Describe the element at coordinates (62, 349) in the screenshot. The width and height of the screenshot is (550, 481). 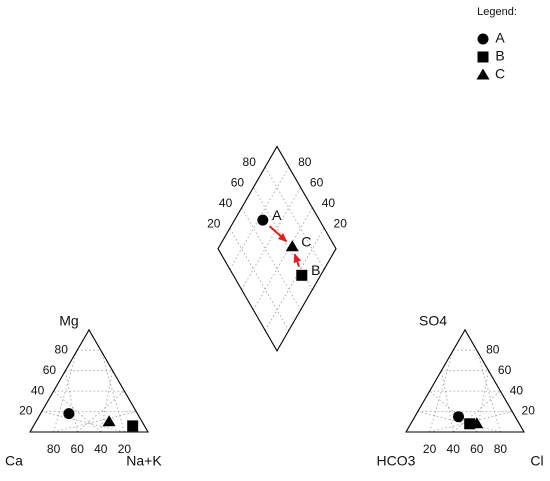
I see `cation-left-tick: 80` at that location.